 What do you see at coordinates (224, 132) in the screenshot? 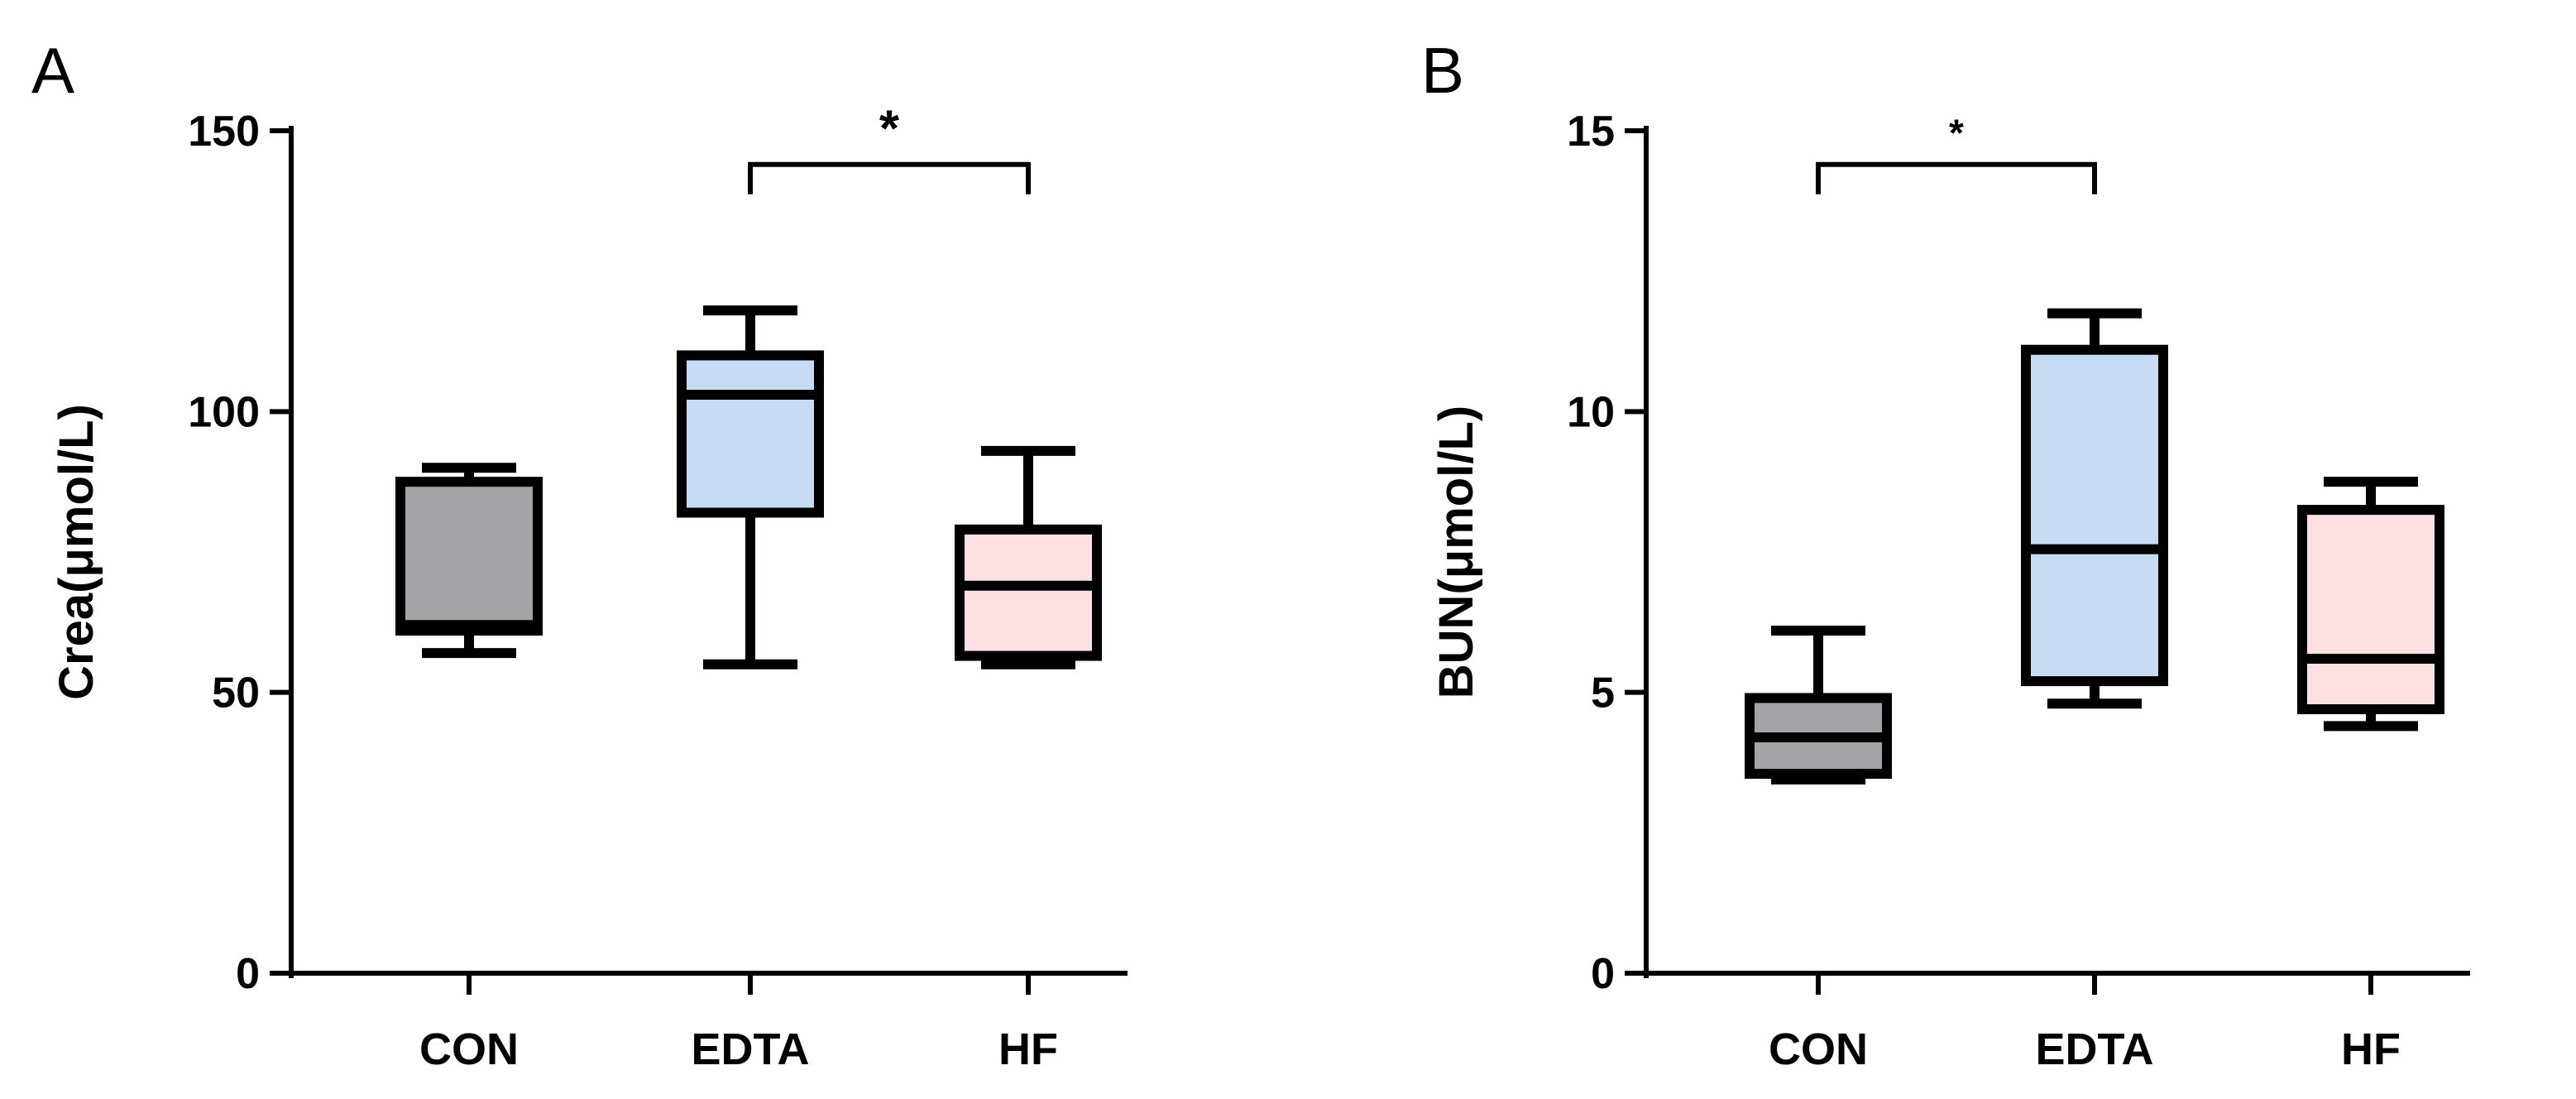
I see `y-tick-label: 150` at bounding box center [224, 132].